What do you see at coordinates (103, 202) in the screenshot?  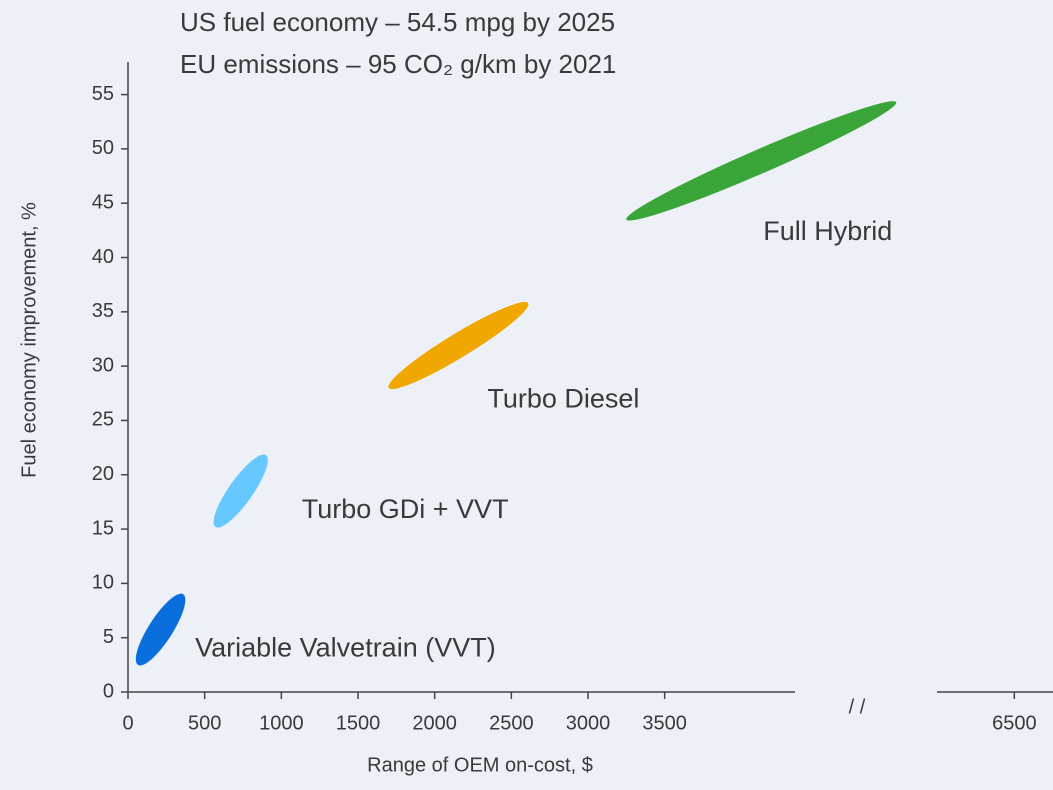 I see `y-tick-label: 45` at bounding box center [103, 202].